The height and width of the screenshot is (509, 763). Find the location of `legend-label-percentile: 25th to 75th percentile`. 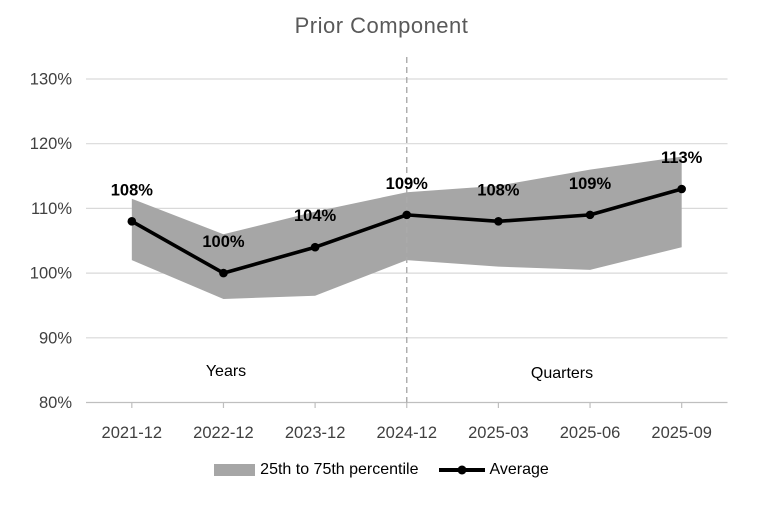

legend-label-percentile: 25th to 75th percentile is located at coordinates (339, 469).